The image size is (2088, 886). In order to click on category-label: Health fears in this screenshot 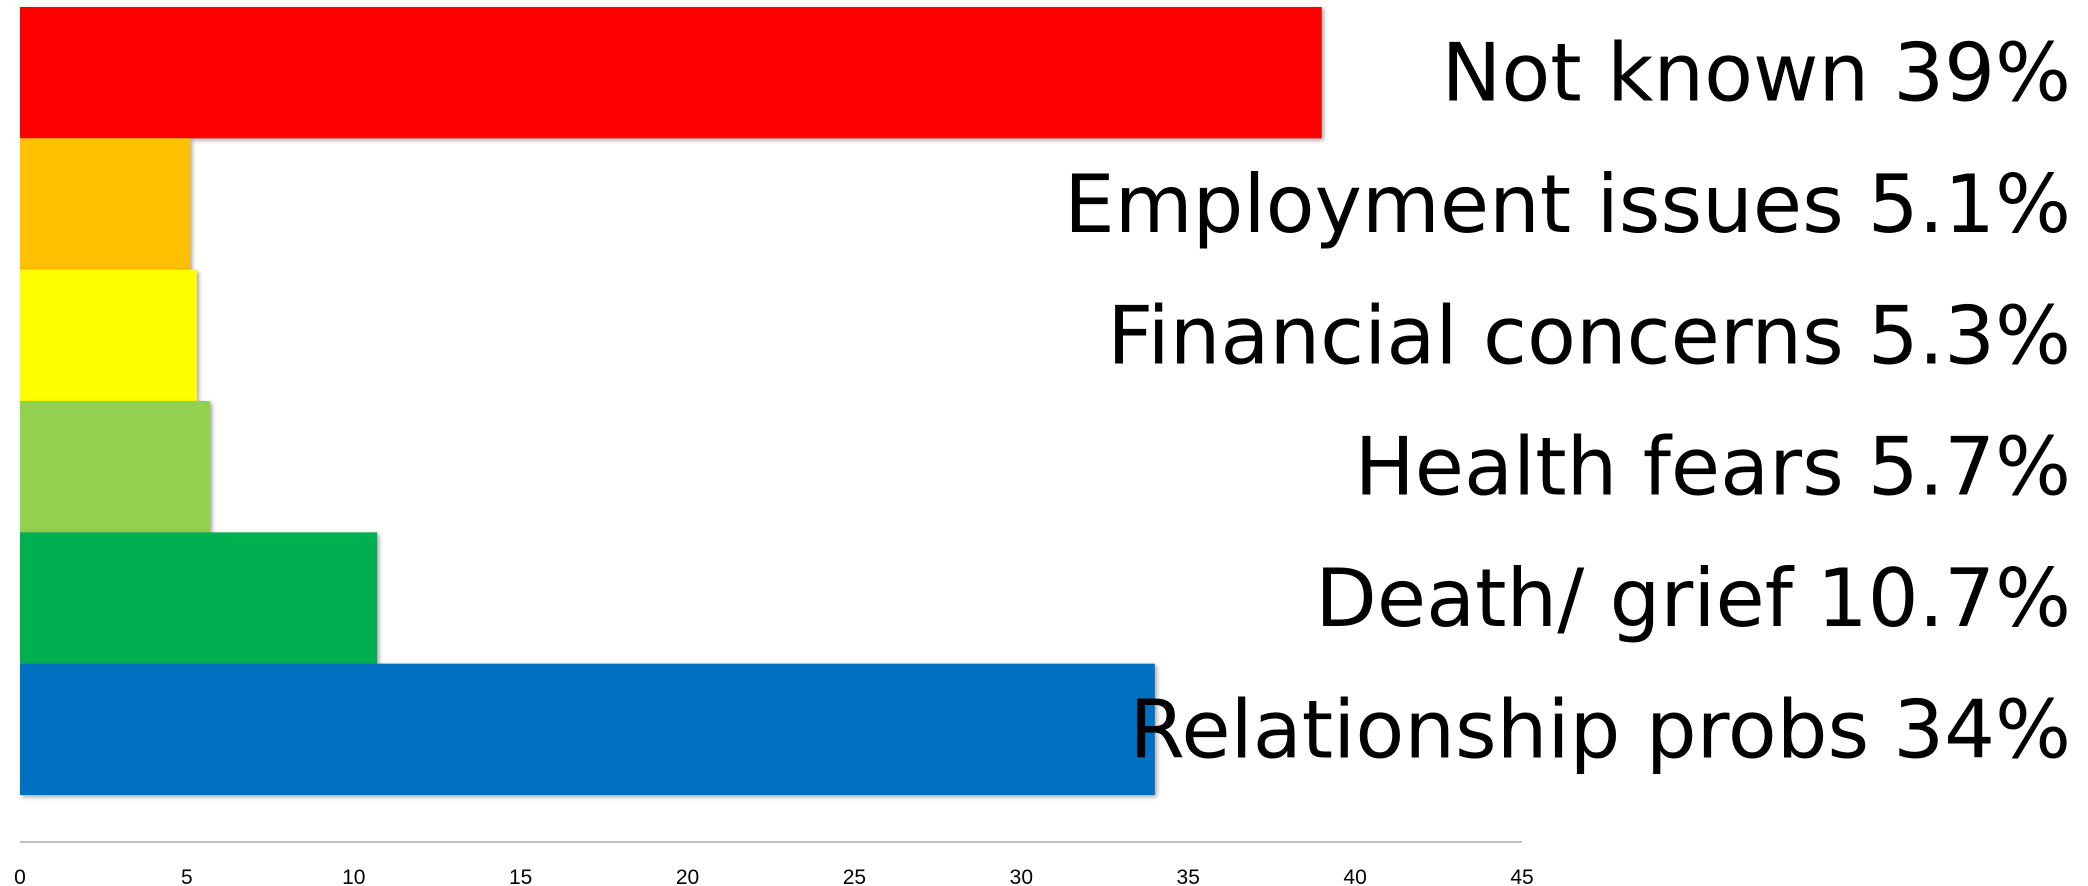, I will do `click(1599, 467)`.